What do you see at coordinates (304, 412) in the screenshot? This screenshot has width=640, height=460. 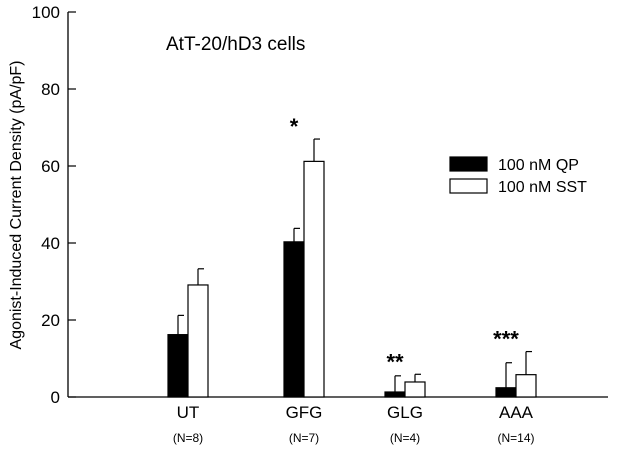 I see `x-tick-label: GFG` at bounding box center [304, 412].